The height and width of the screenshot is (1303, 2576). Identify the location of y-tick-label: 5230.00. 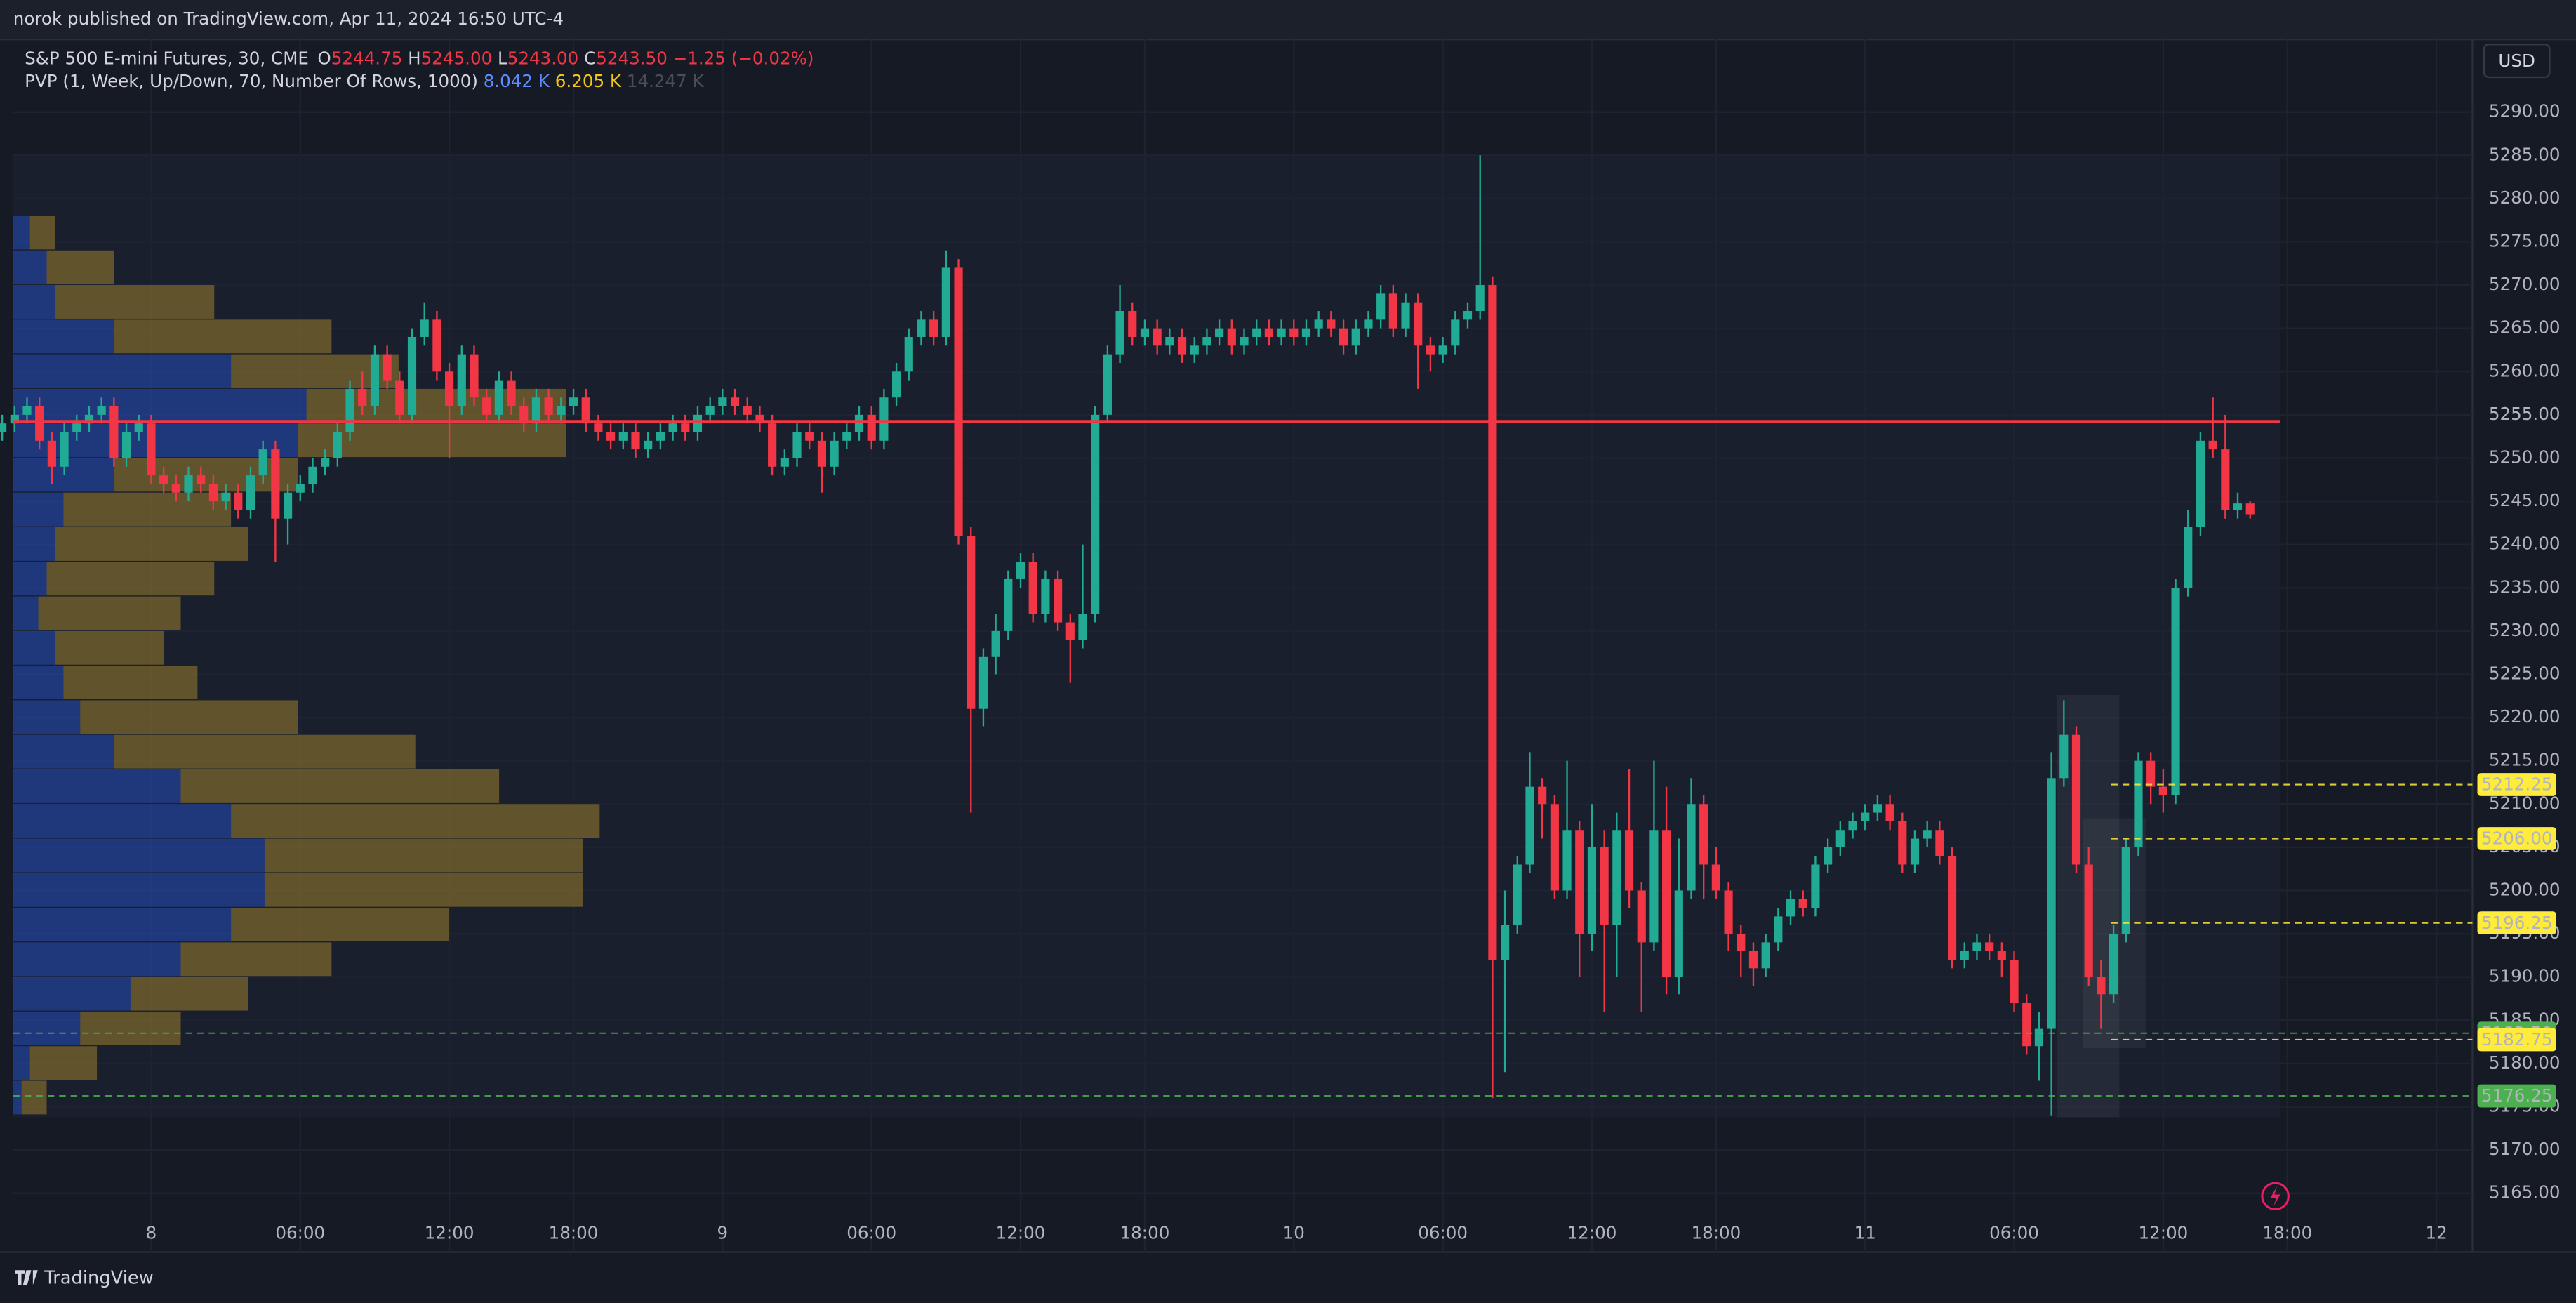
(2525, 630).